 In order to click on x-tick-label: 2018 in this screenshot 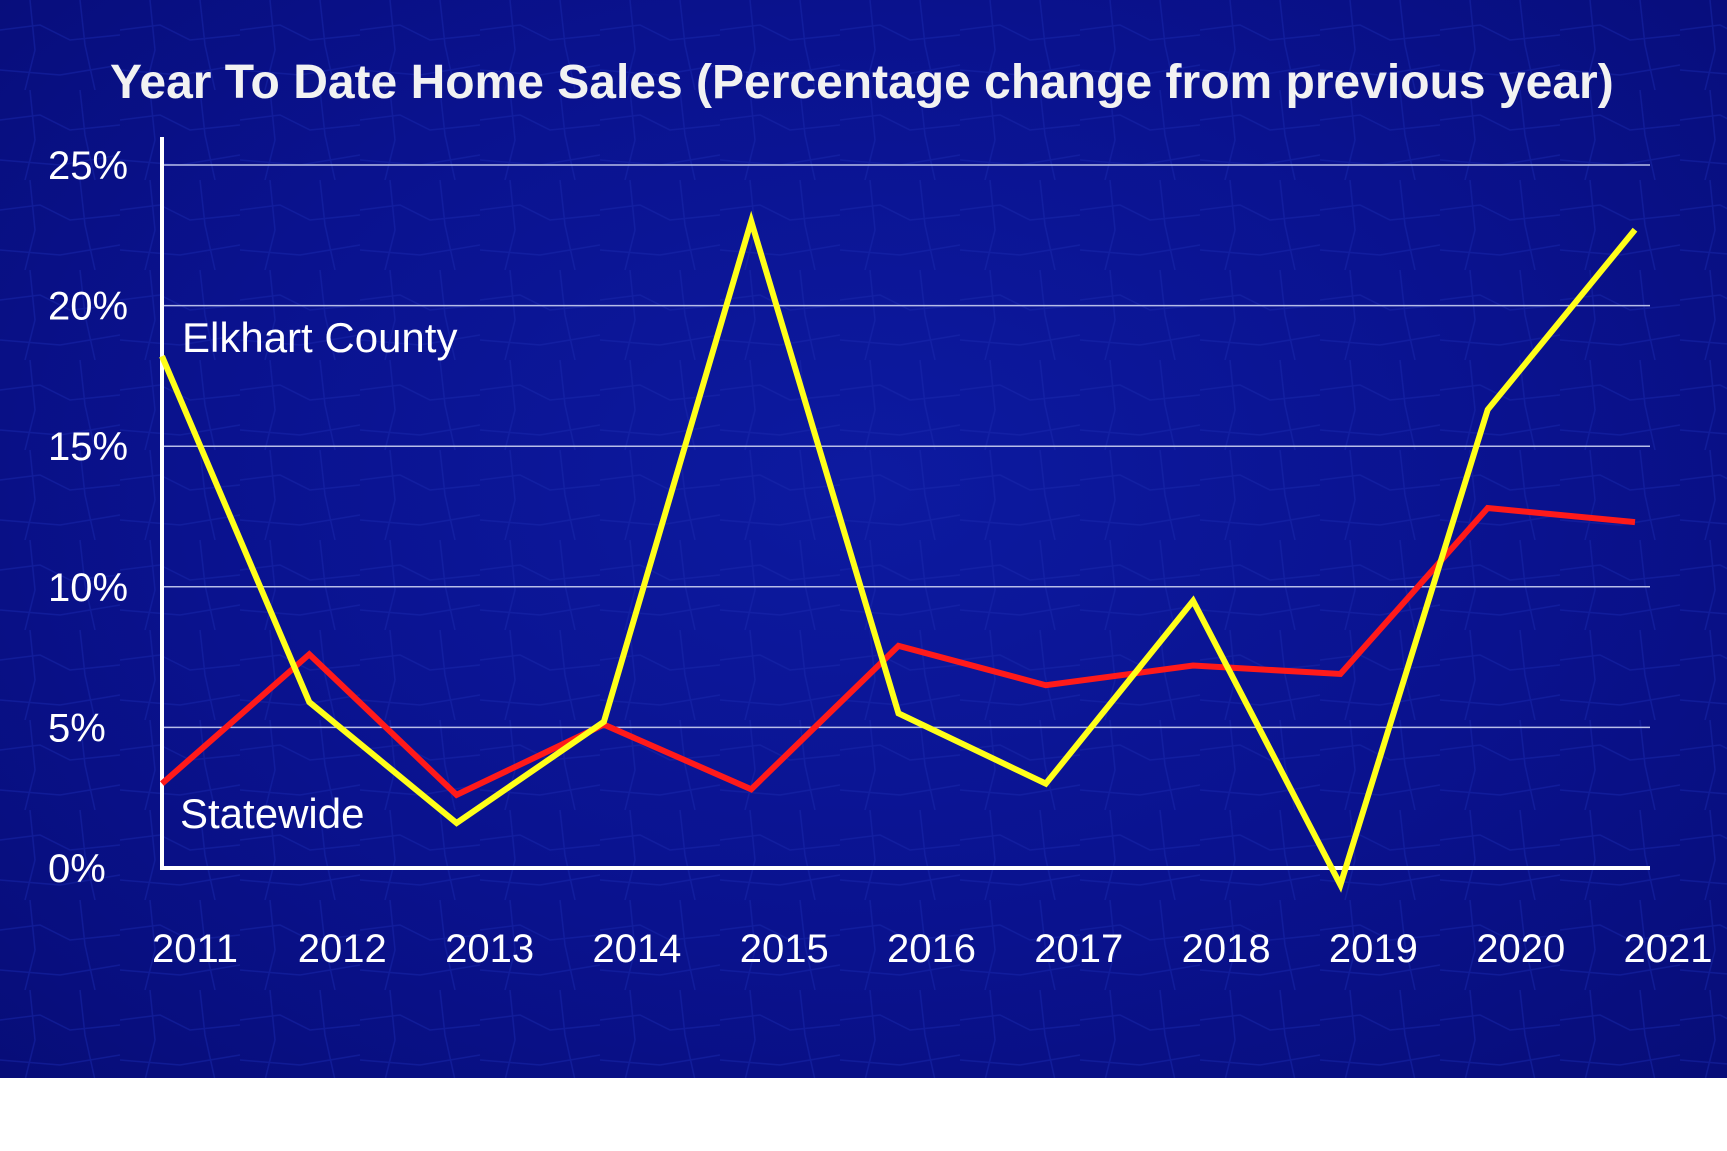, I will do `click(1226, 949)`.